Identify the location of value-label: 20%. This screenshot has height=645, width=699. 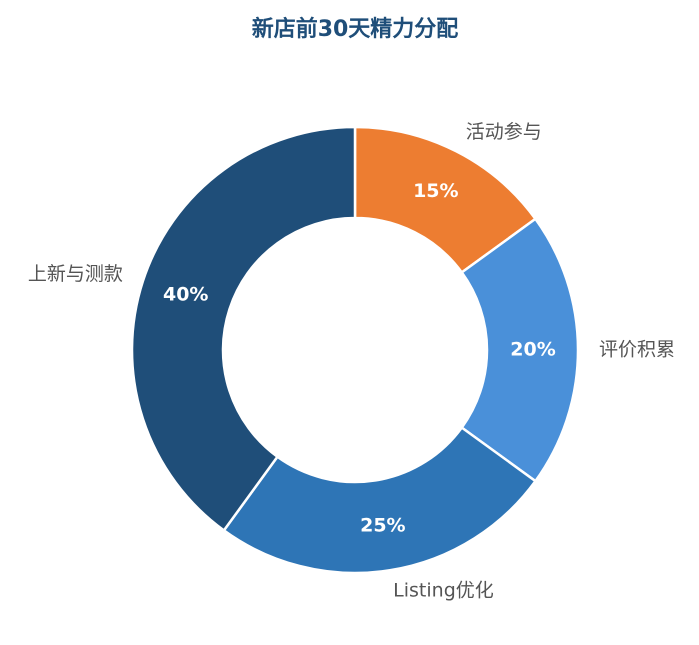
(532, 350).